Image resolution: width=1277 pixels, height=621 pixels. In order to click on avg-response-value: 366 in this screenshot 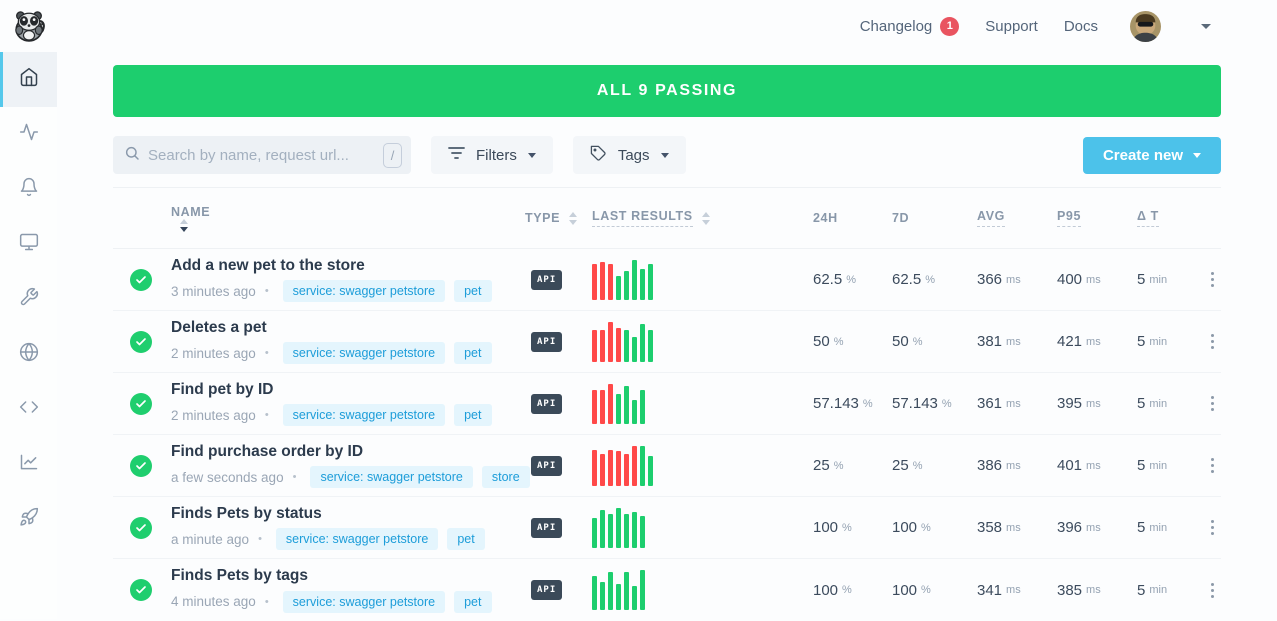, I will do `click(989, 279)`.